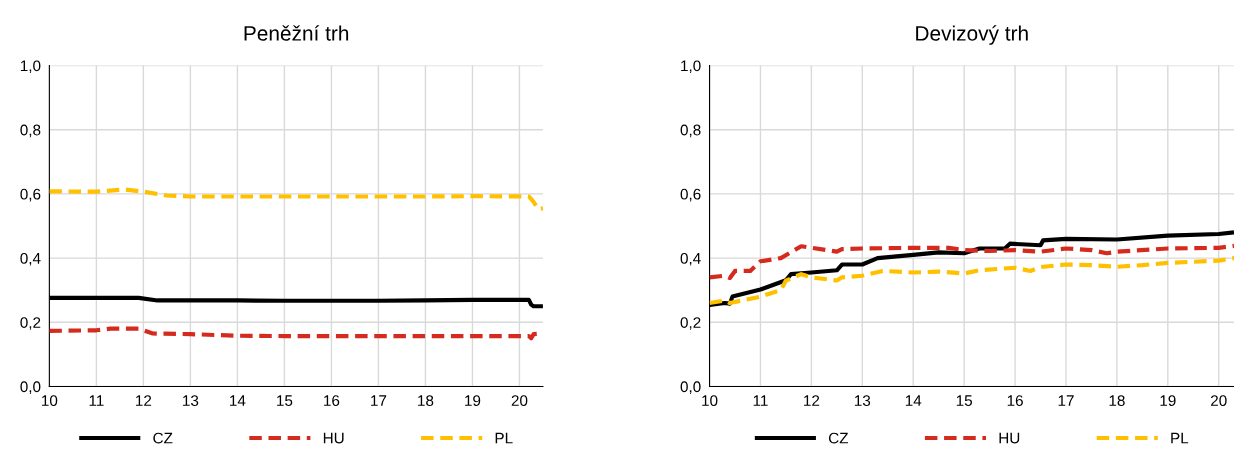 The height and width of the screenshot is (452, 1234). What do you see at coordinates (296, 33) in the screenshot?
I see `chart-title: Peněžní trh` at bounding box center [296, 33].